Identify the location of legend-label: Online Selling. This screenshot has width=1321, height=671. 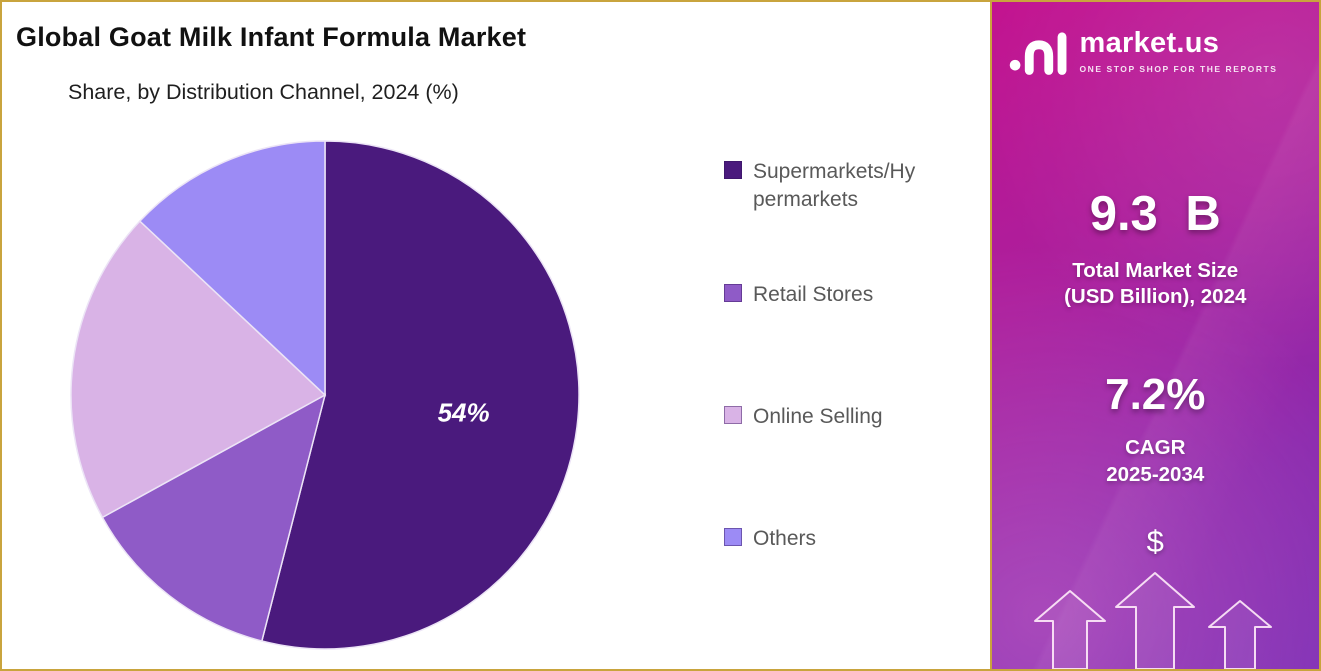
(818, 416).